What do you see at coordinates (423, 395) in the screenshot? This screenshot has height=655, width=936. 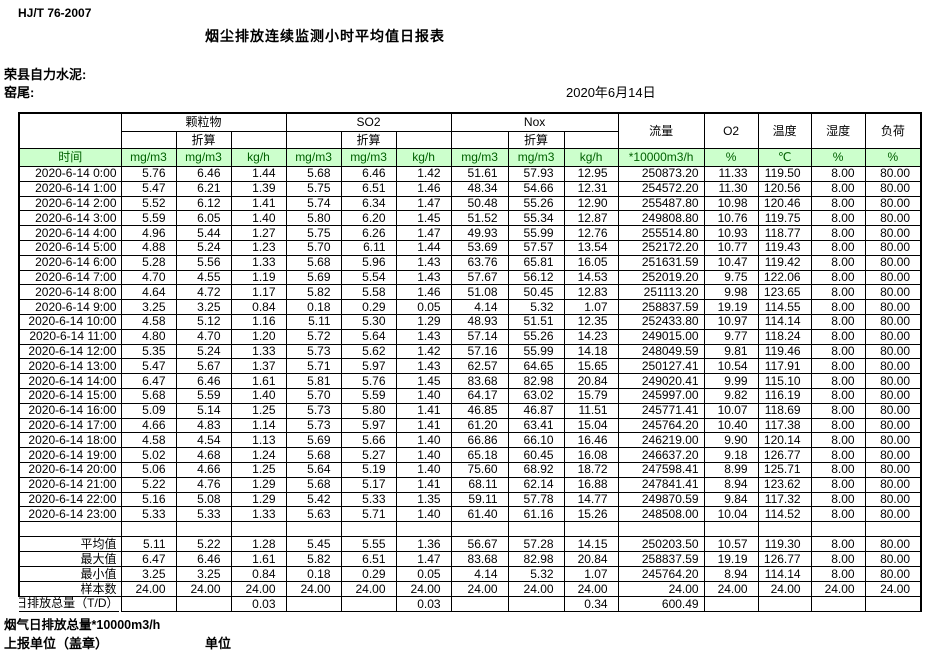 I see `value-cell: 1.40` at bounding box center [423, 395].